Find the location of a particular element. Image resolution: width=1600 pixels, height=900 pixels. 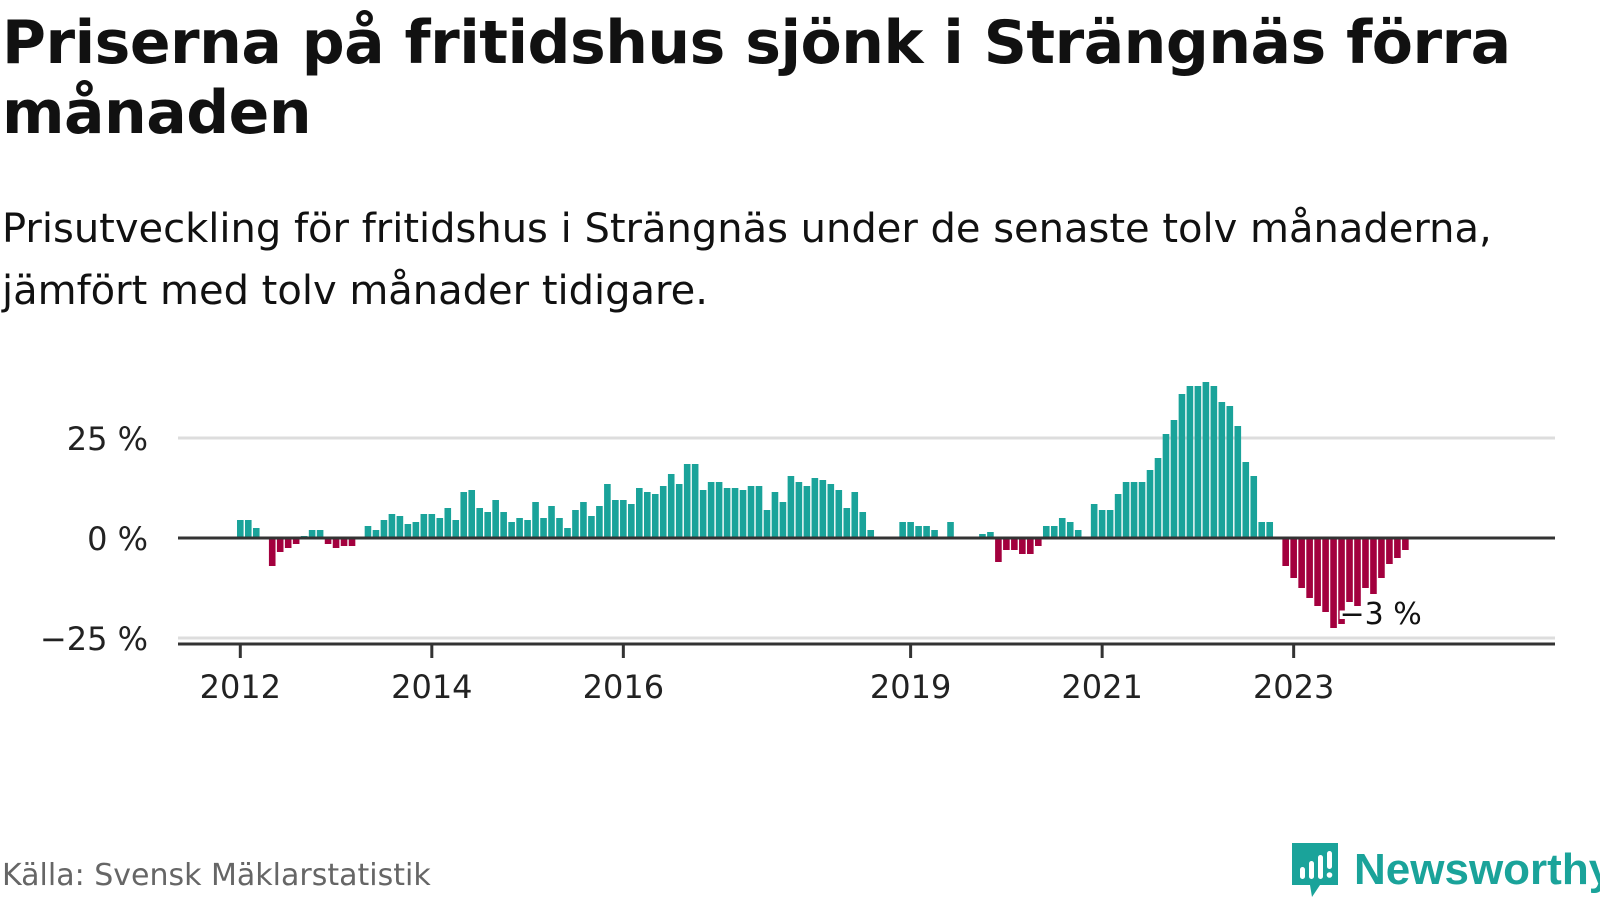

brand-name: Newsworthy is located at coordinates (1477, 869).